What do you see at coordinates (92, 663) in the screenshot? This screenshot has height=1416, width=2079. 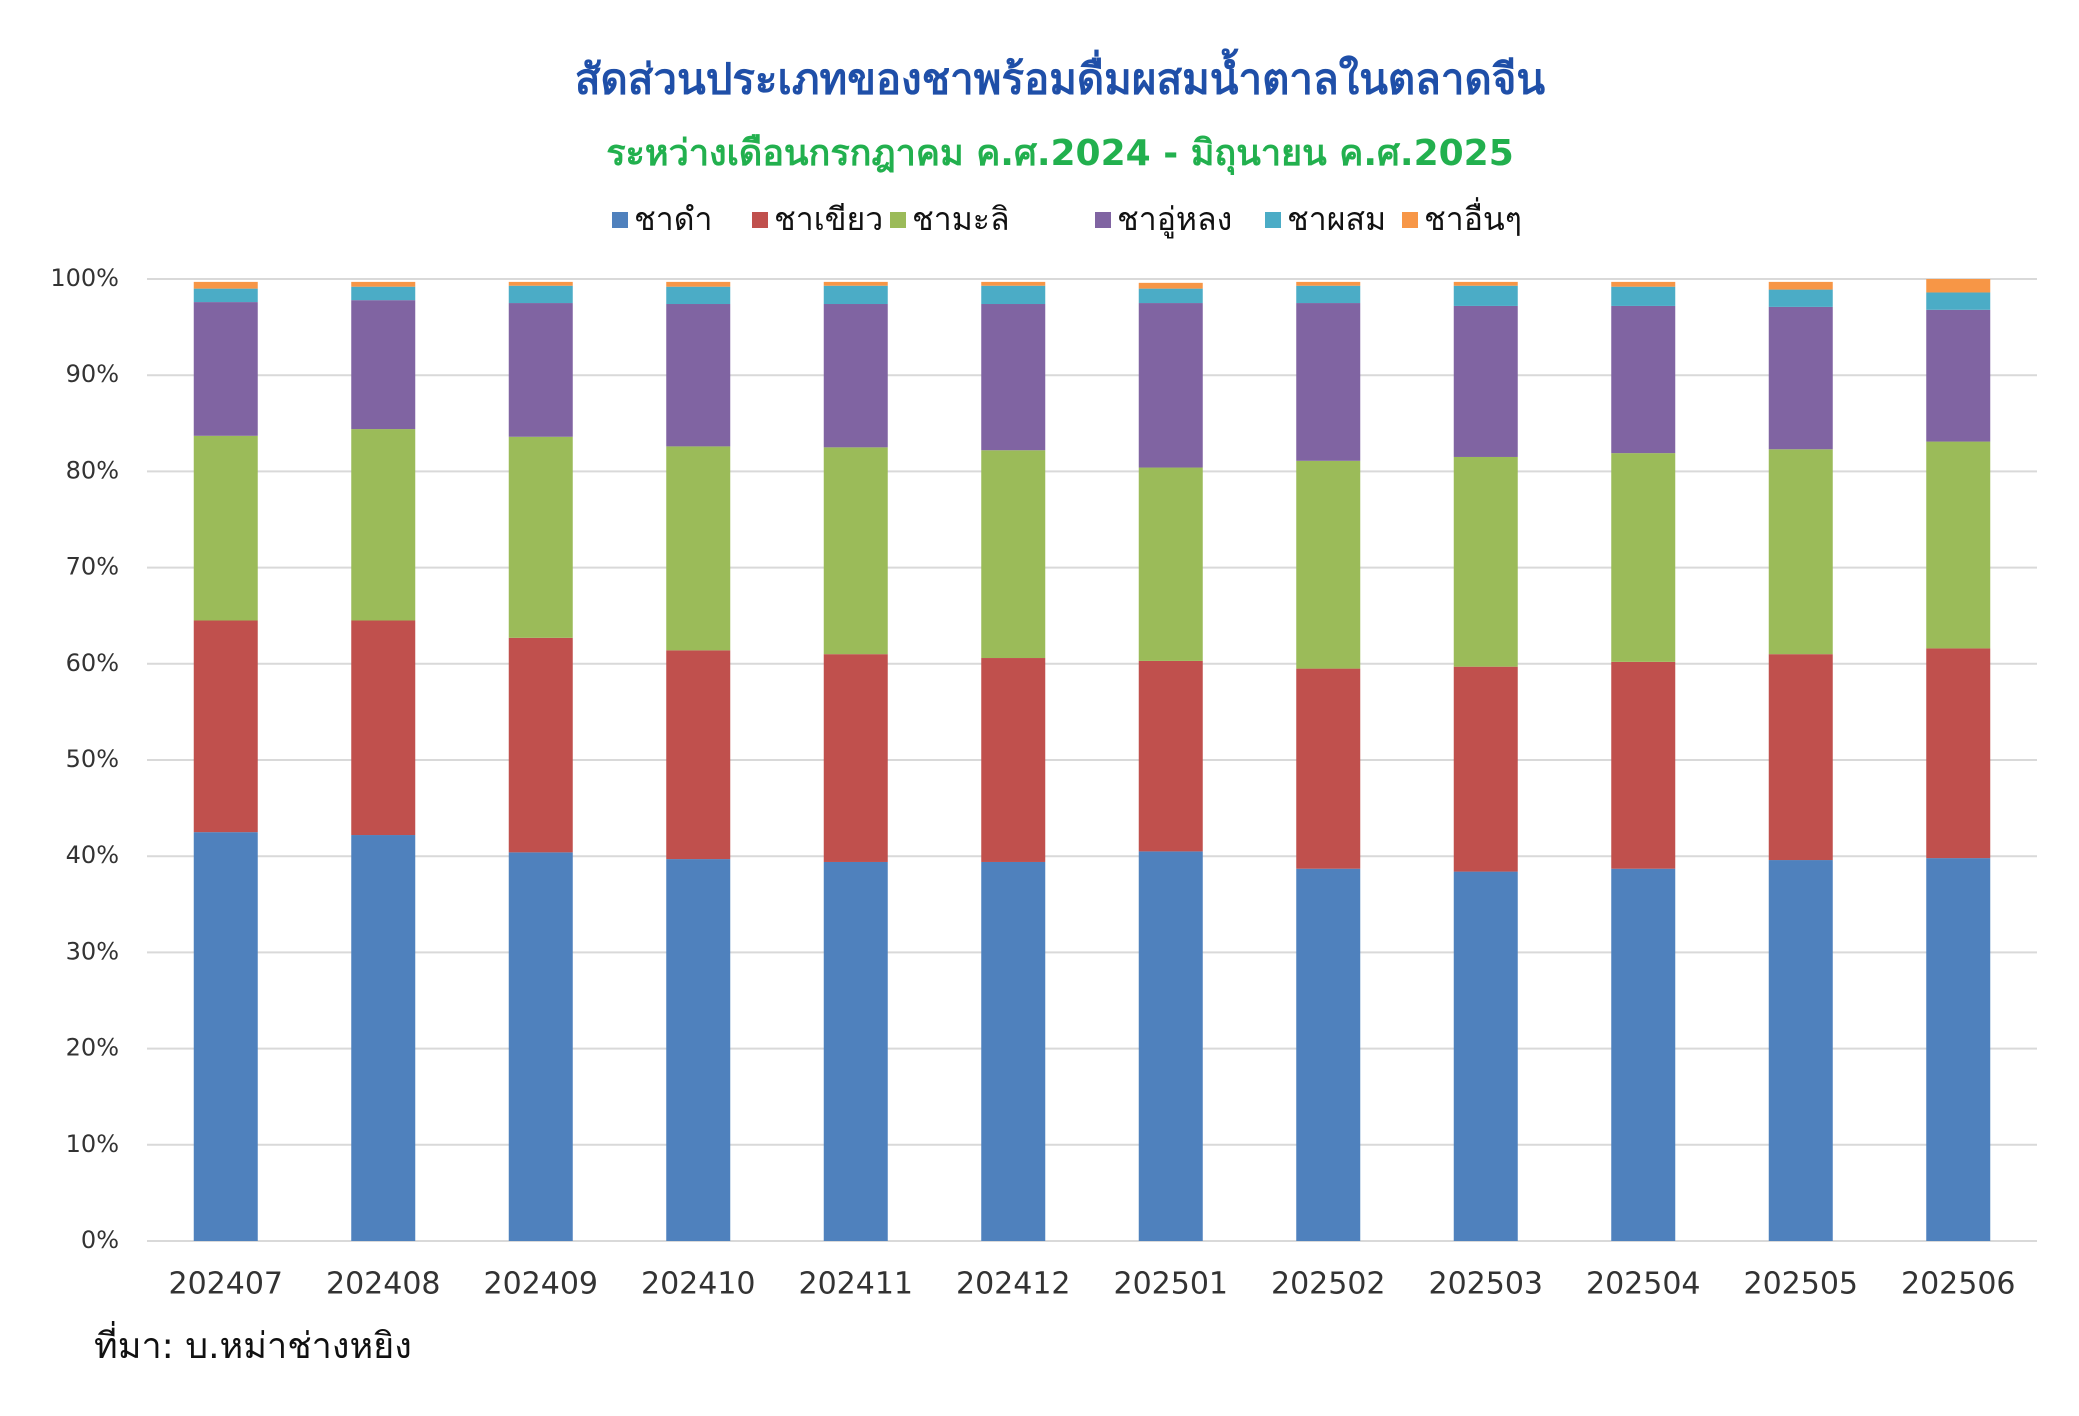 I see `y-tick-label: 60%` at bounding box center [92, 663].